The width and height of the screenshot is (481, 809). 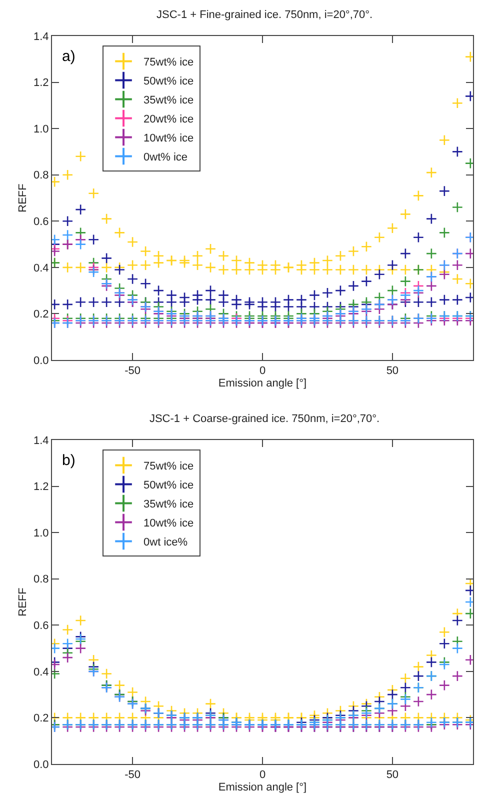 I want to click on legend-label: 0wt ice%, so click(x=166, y=542).